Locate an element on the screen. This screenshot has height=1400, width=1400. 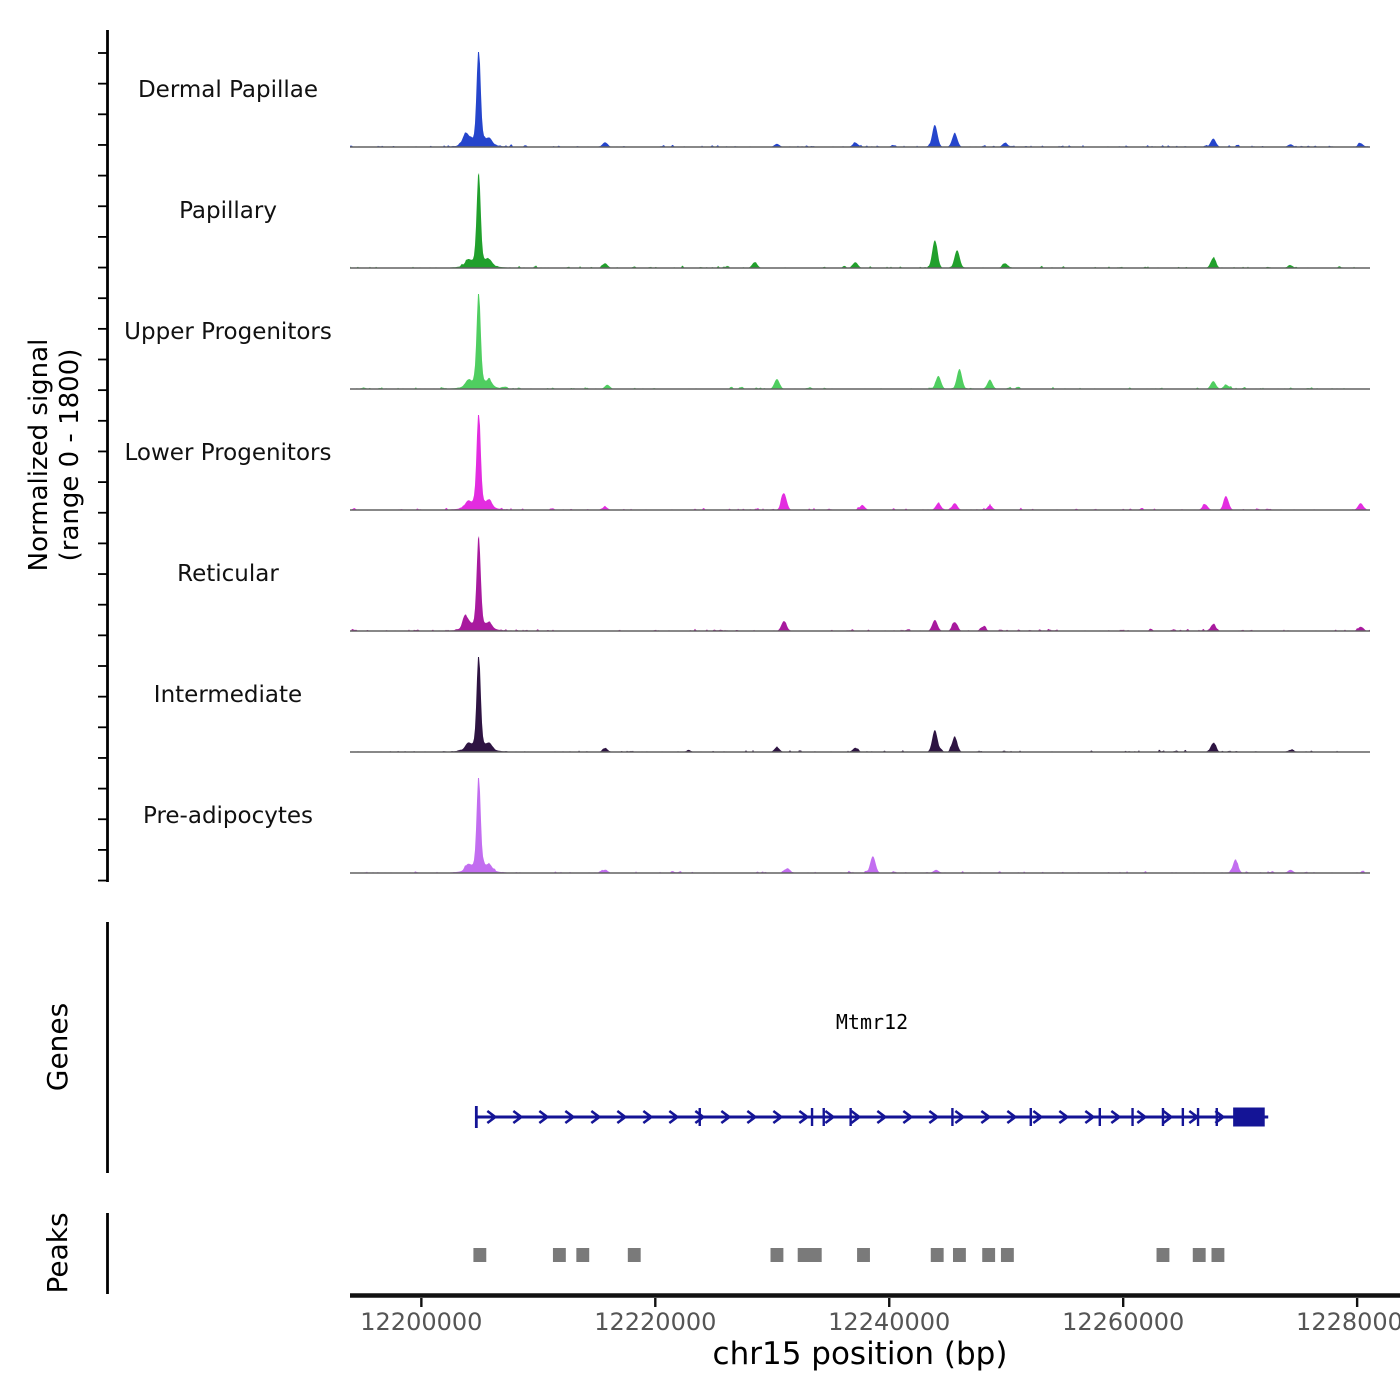
track-label-dermal-papillae: Dermal Papillae is located at coordinates (228, 90).